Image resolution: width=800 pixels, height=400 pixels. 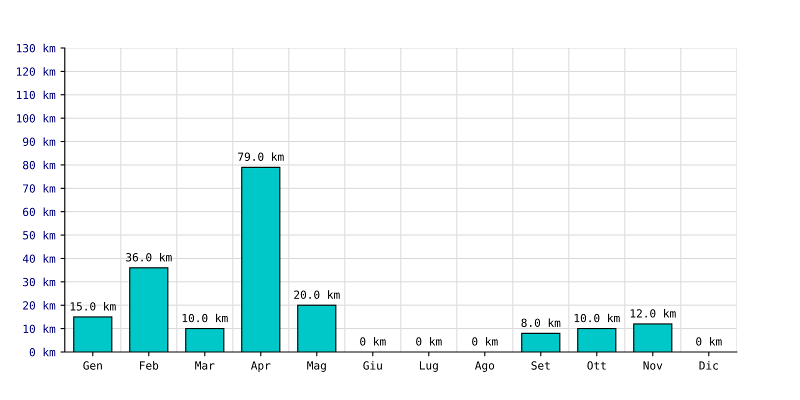 What do you see at coordinates (39, 188) in the screenshot?
I see `y-tick-label: 70 km` at bounding box center [39, 188].